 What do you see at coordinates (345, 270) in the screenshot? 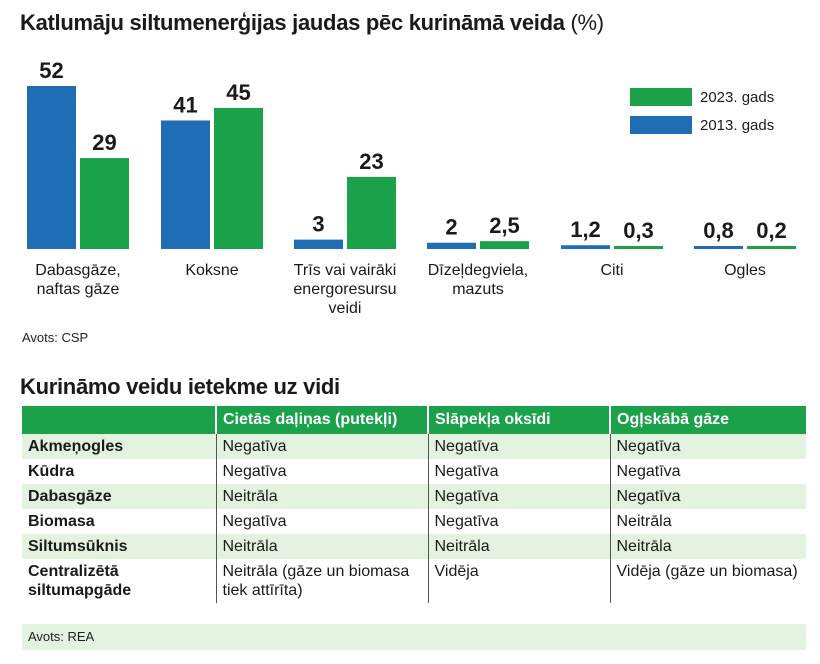
I see `category-label: Trīs vai vairāki` at bounding box center [345, 270].